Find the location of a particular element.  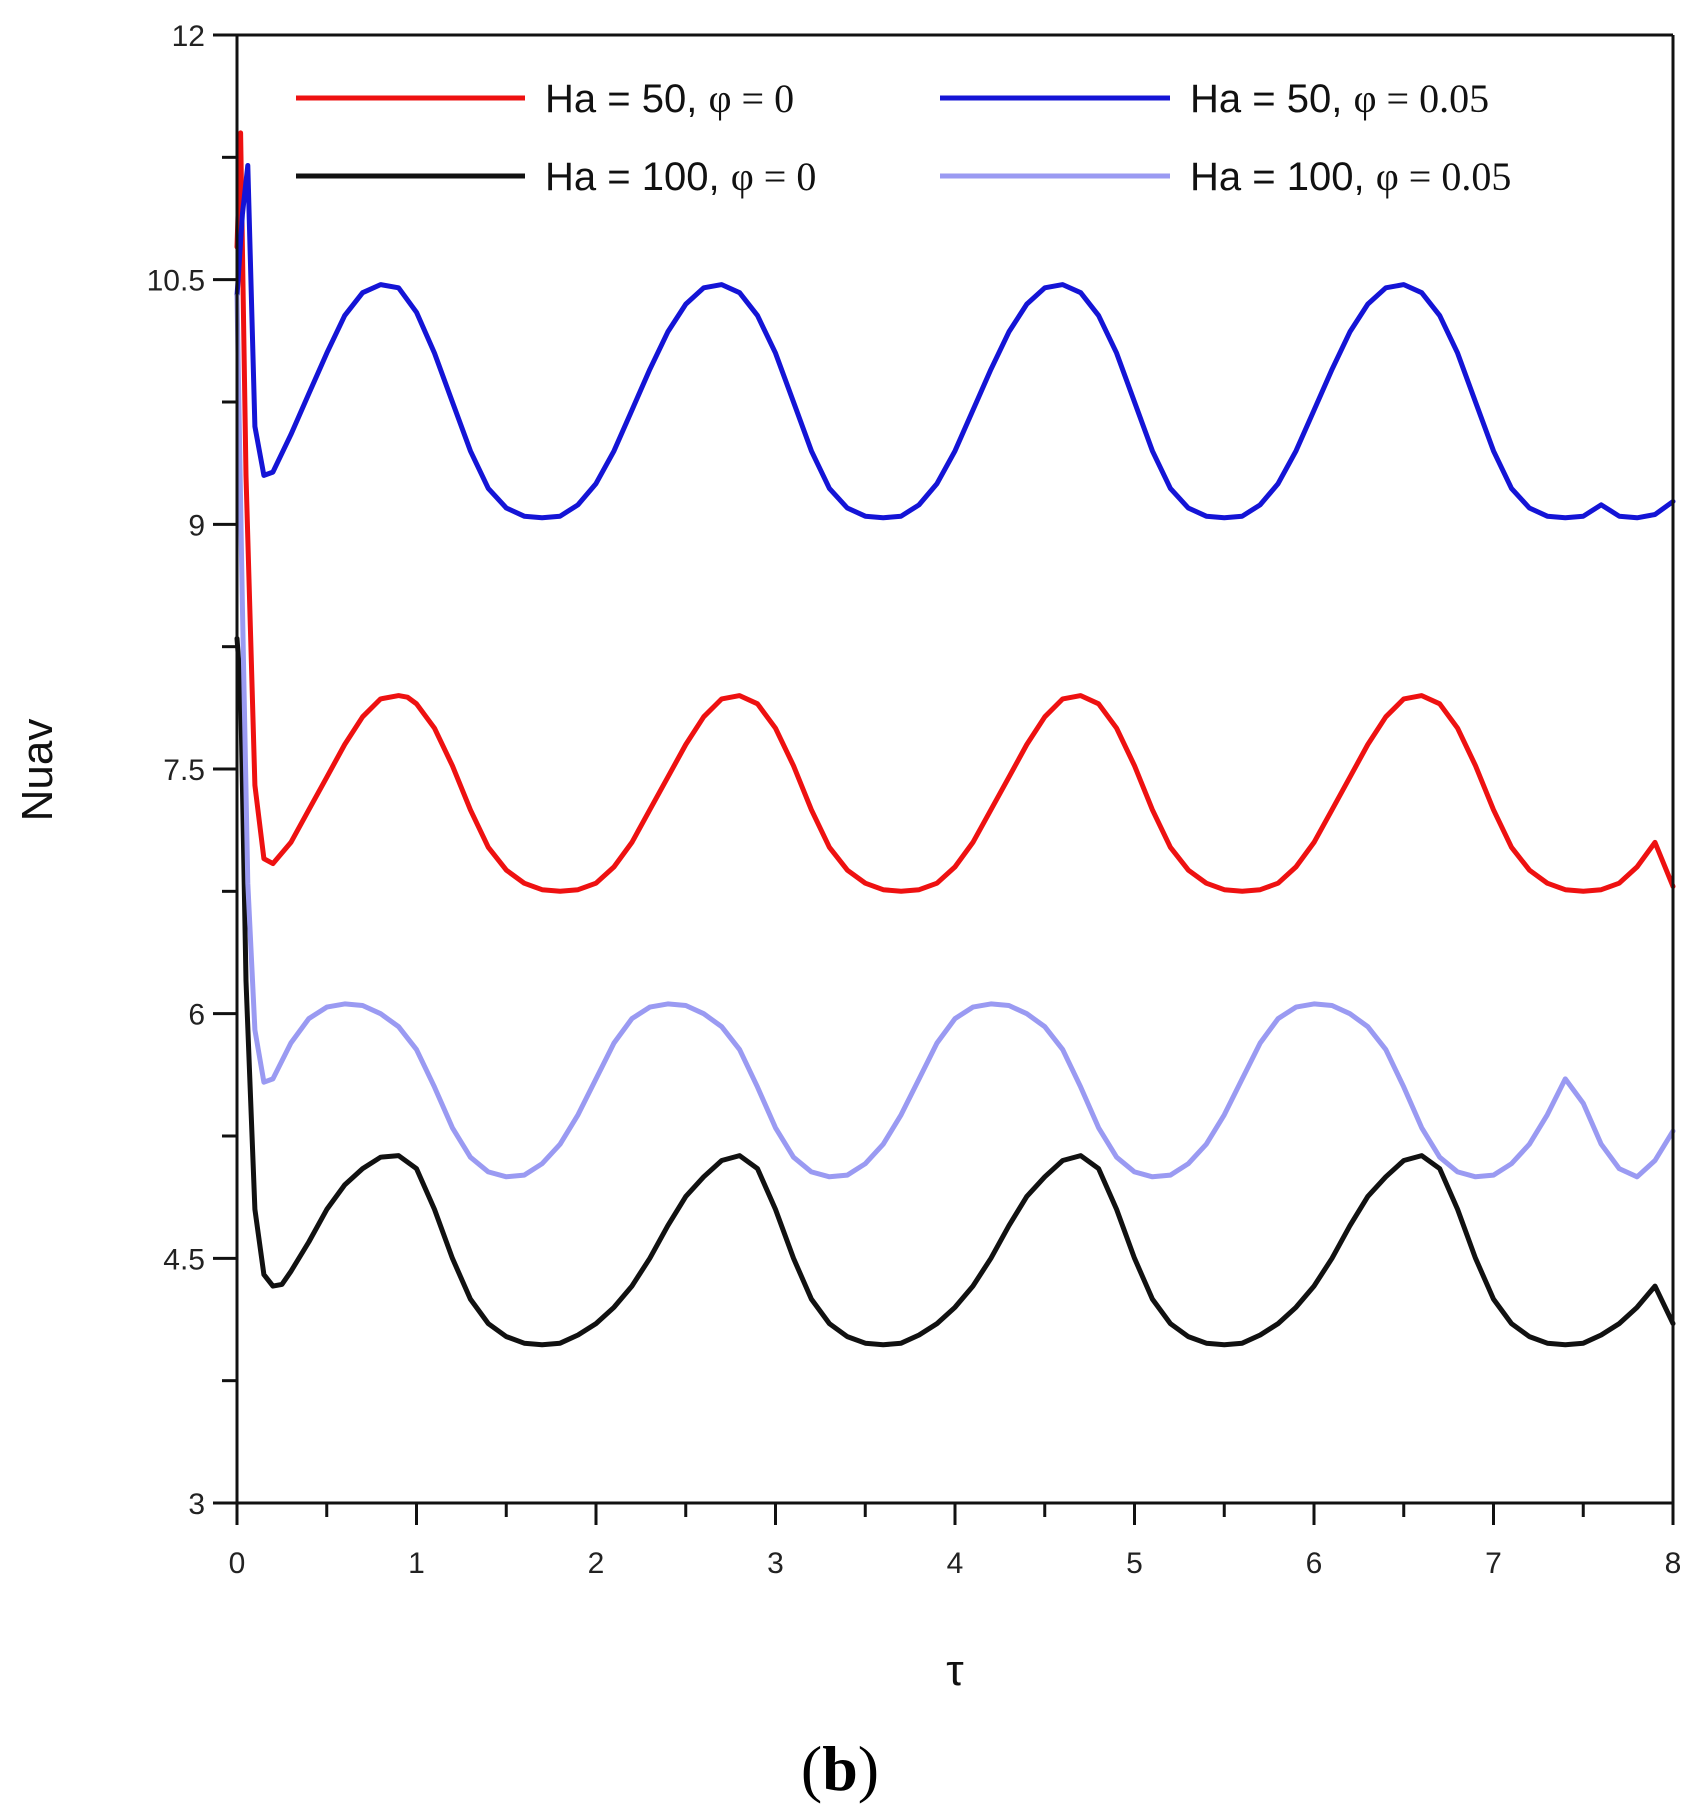

y-tick-label: 7.5 is located at coordinates (184, 770).